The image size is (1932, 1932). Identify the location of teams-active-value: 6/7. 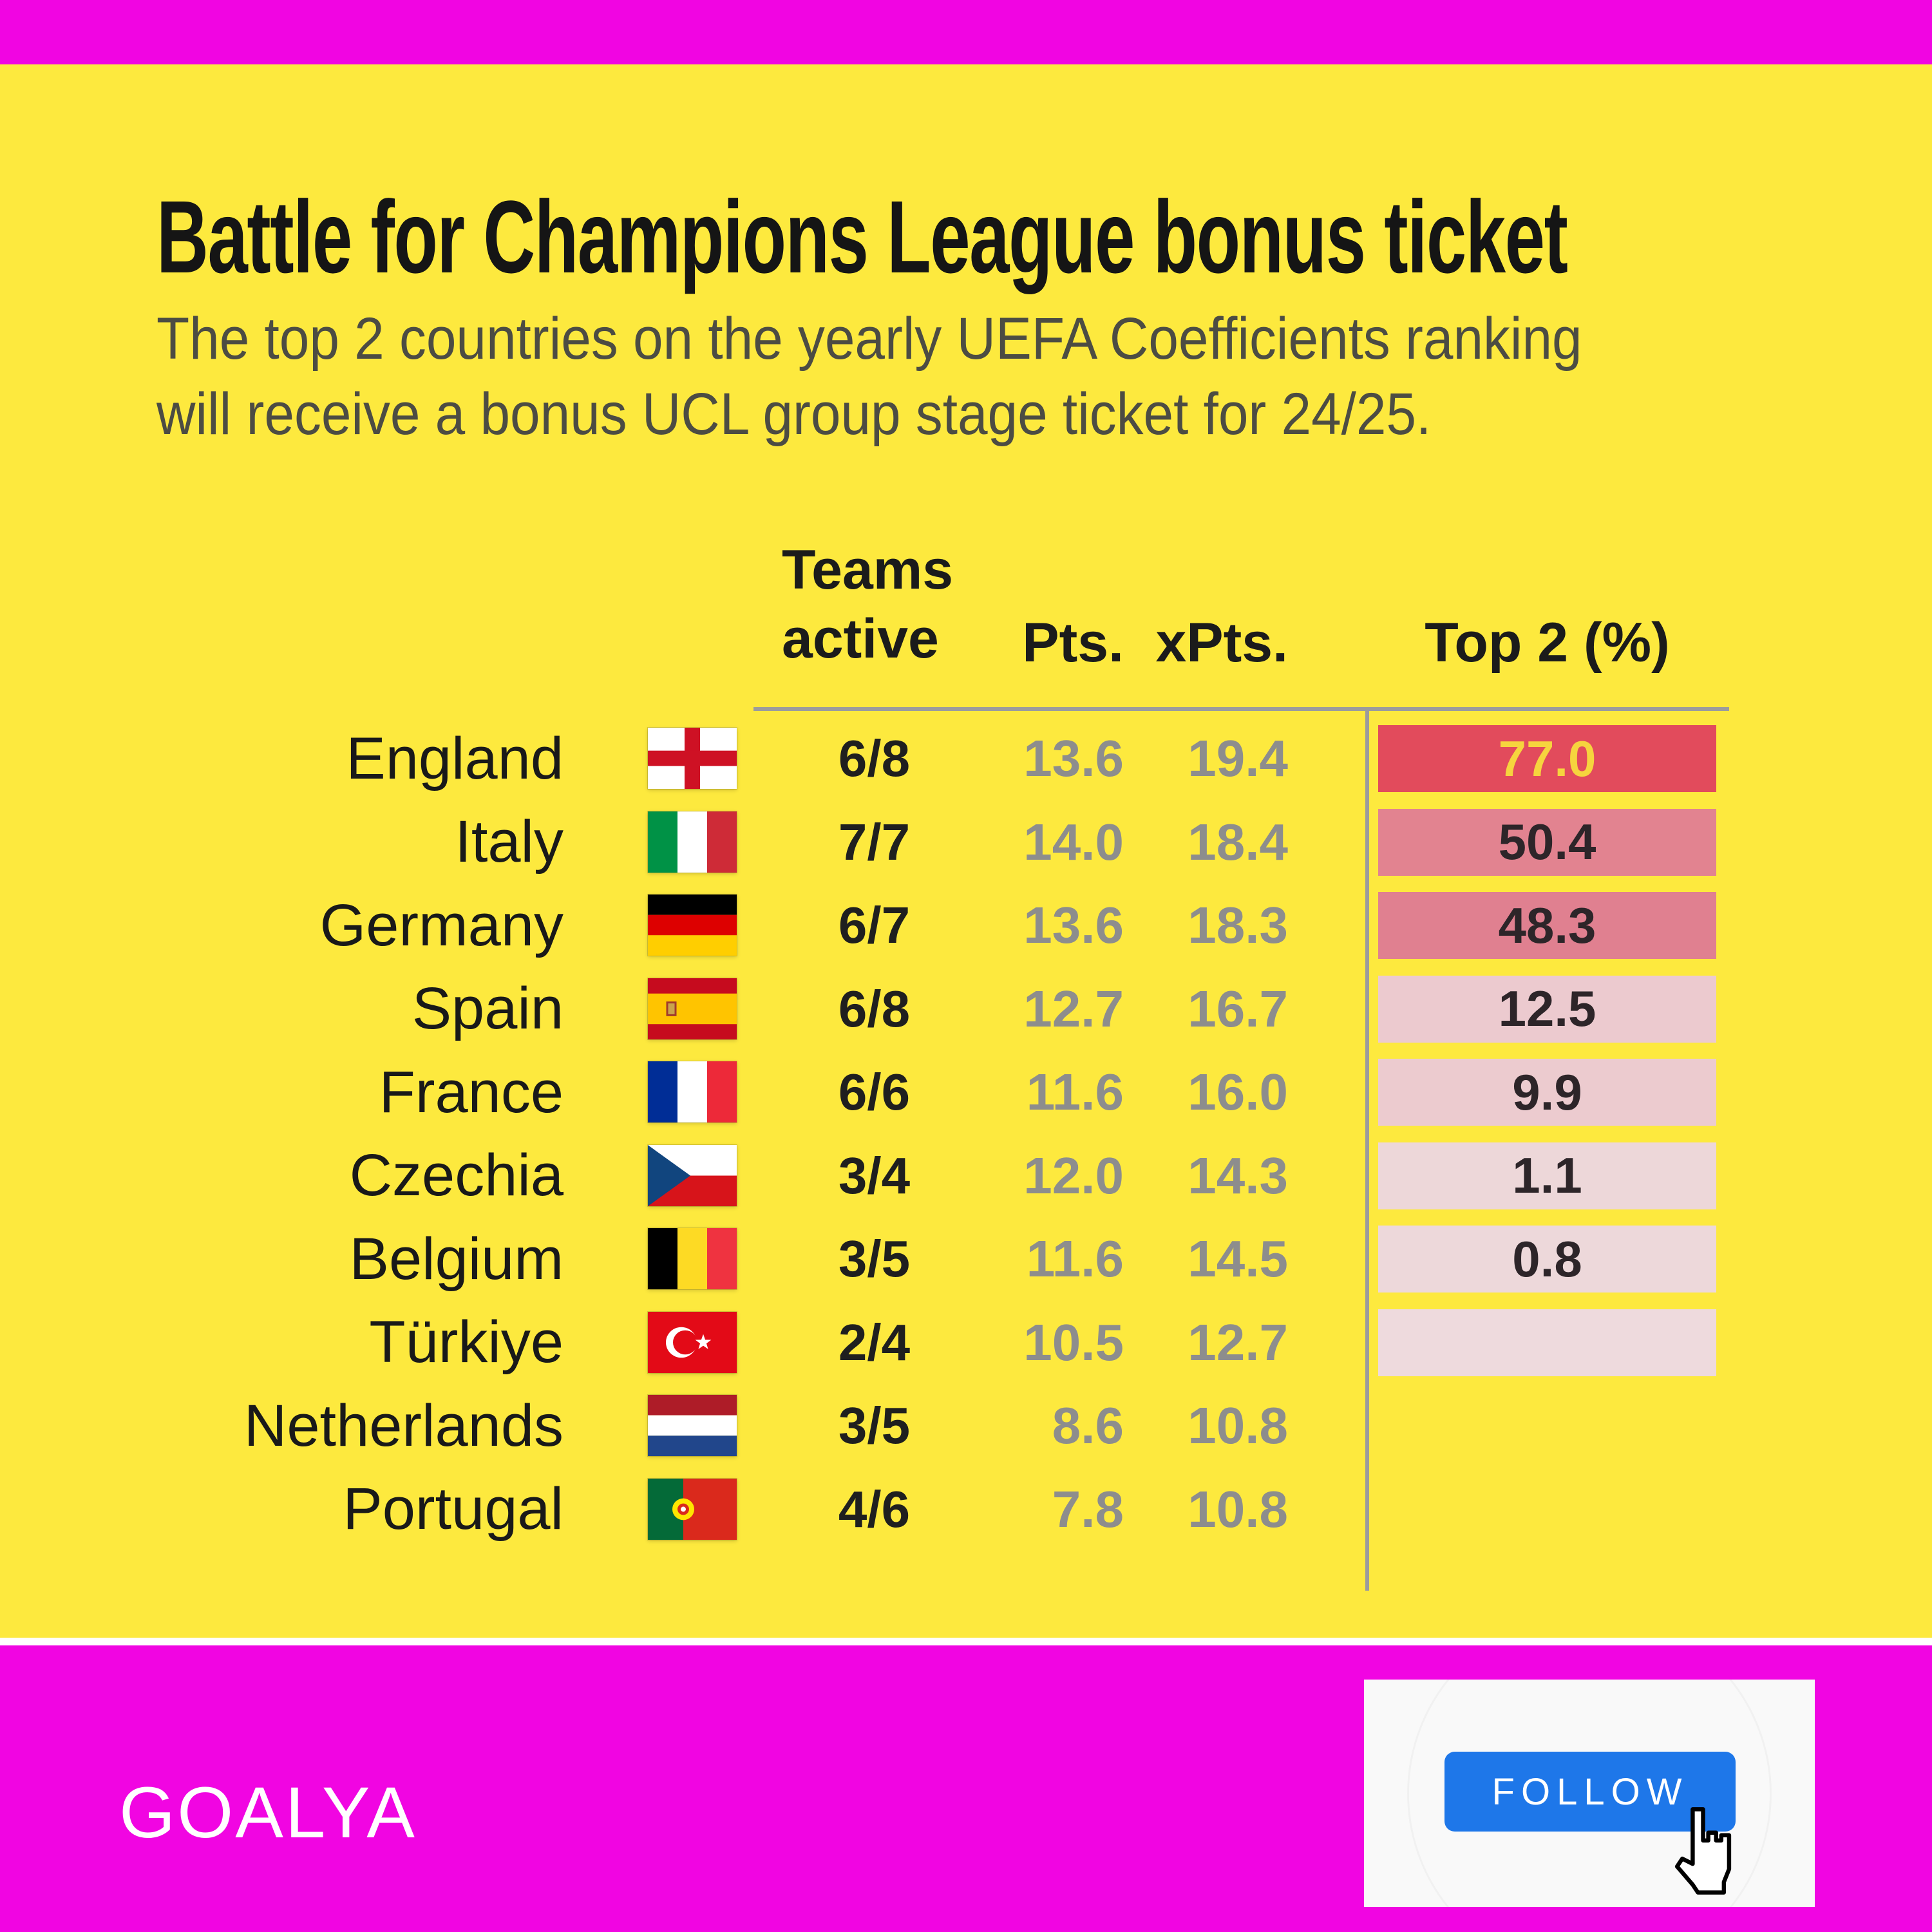
(875, 925).